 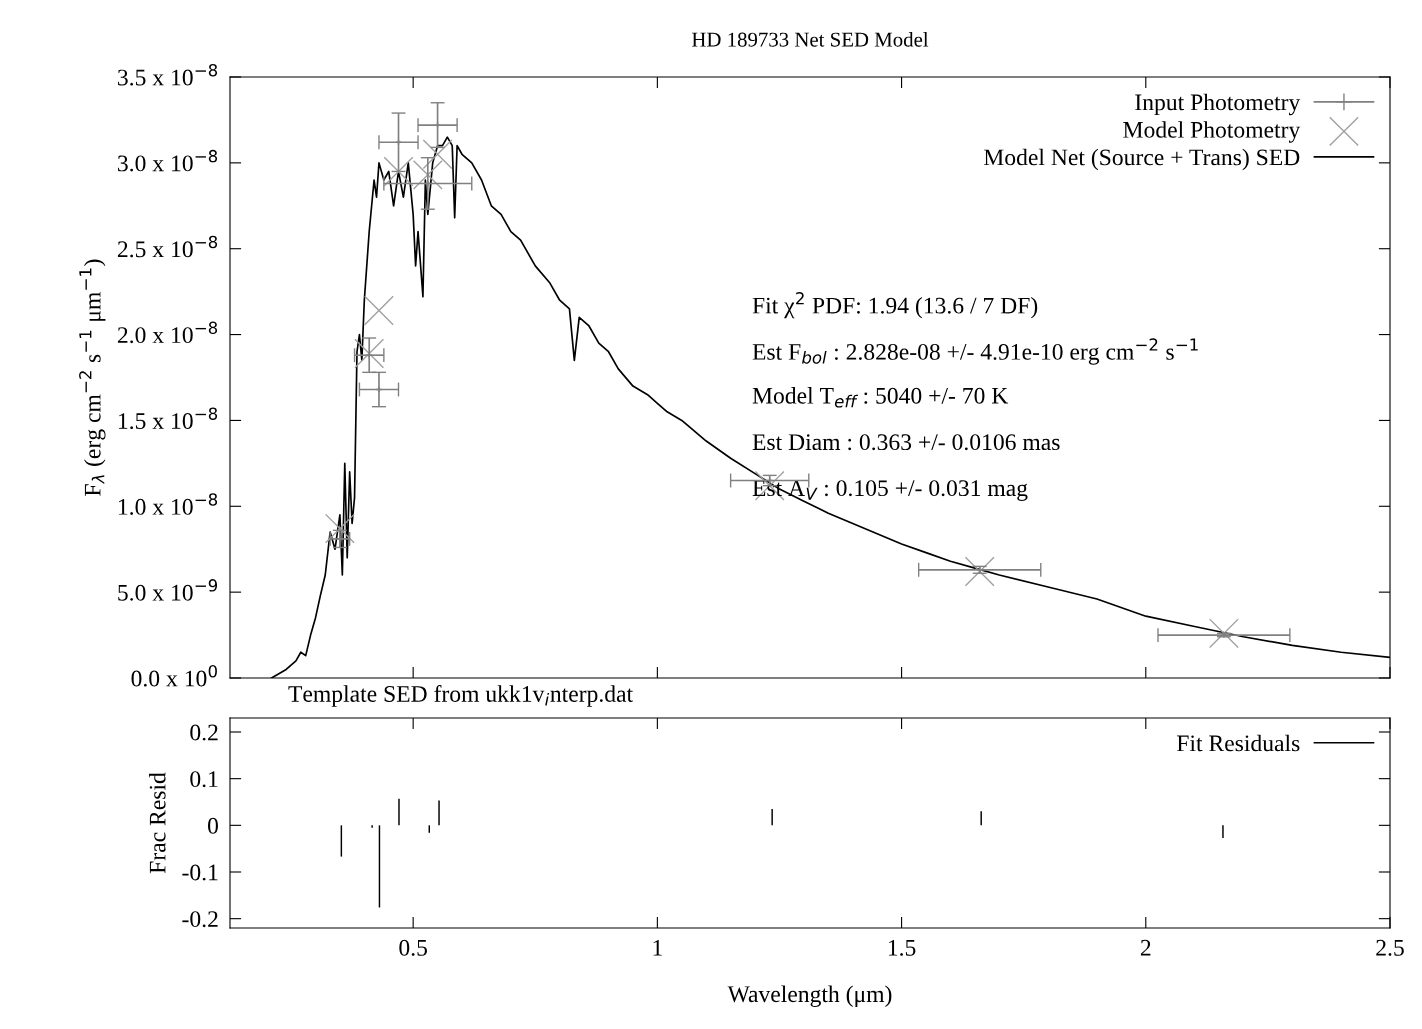 I want to click on legend-label: Input Photometry, so click(x=1218, y=104).